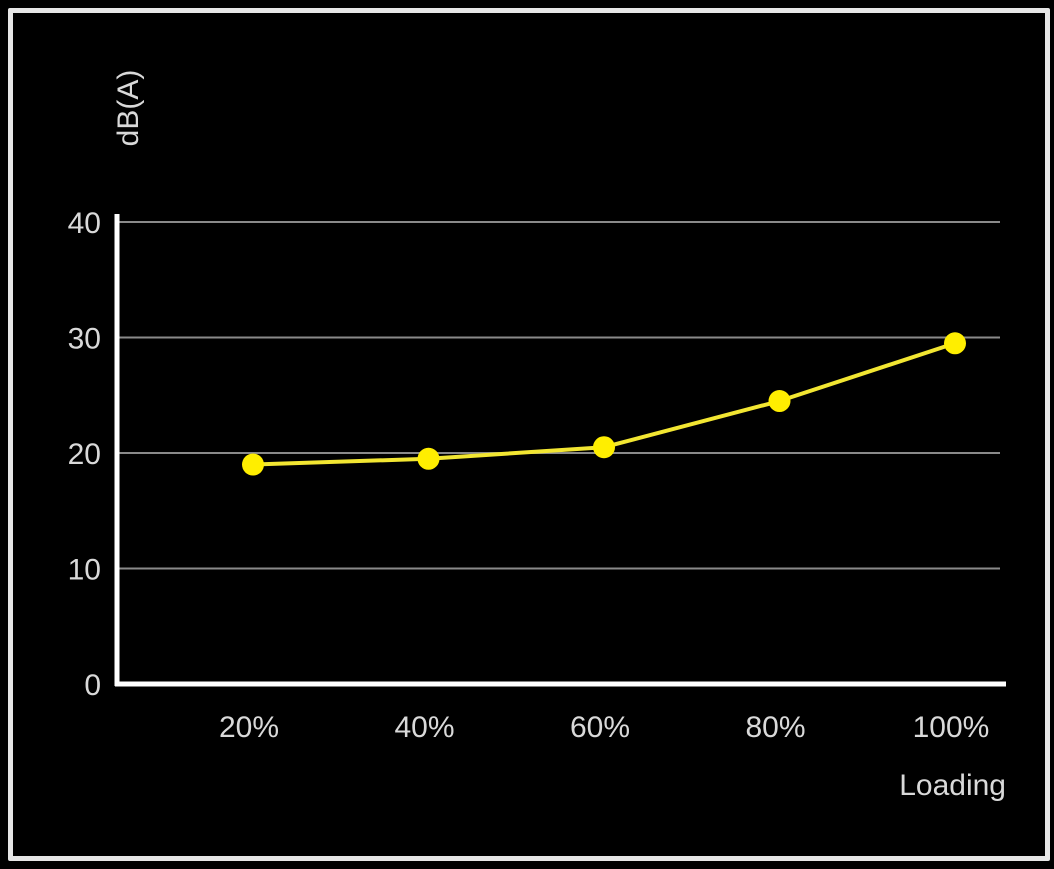 Image resolution: width=1054 pixels, height=869 pixels. What do you see at coordinates (952, 785) in the screenshot?
I see `x-axis-title: Loading` at bounding box center [952, 785].